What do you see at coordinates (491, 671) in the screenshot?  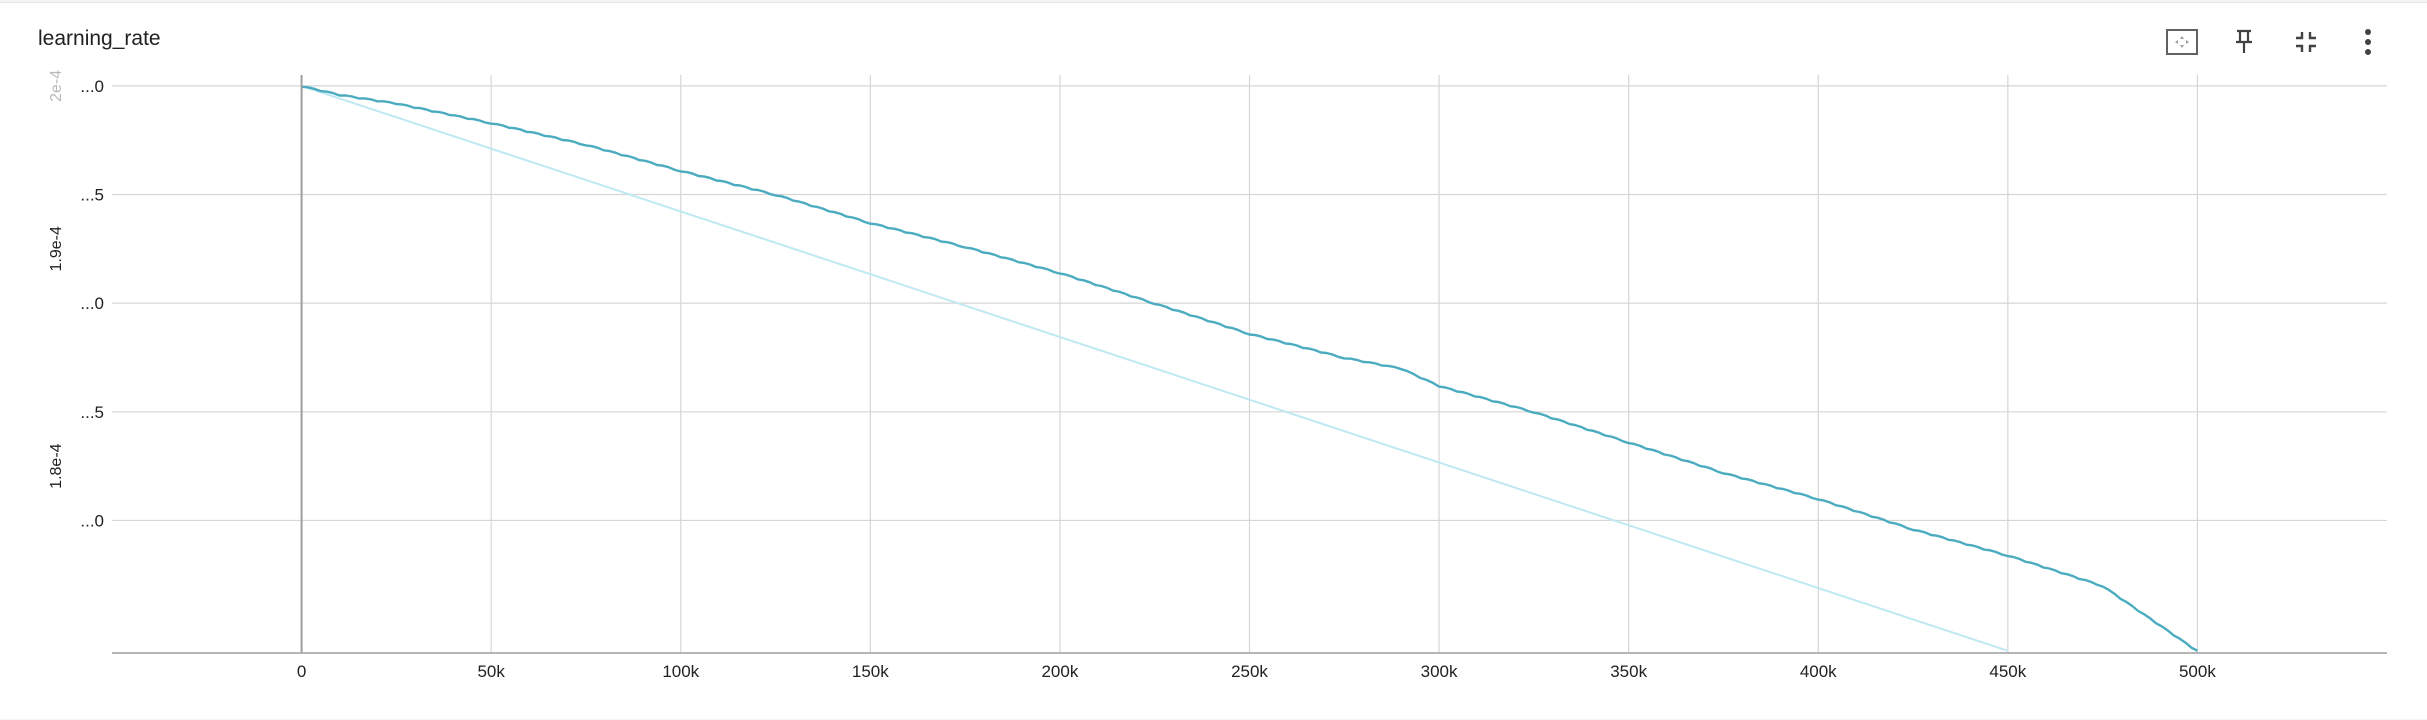 I see `x-tick-label: 50k` at bounding box center [491, 671].